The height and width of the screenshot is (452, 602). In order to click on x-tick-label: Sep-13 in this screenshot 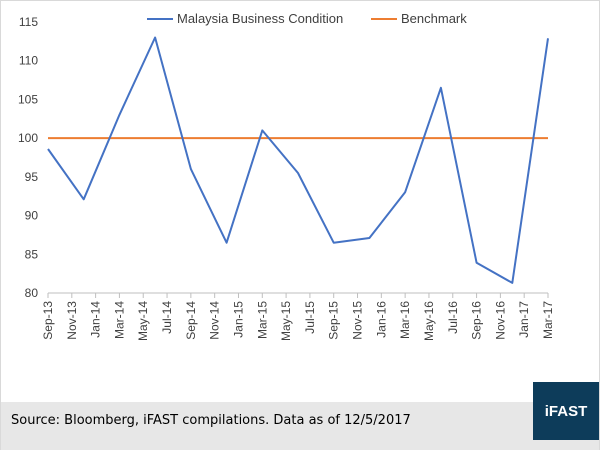, I will do `click(48, 320)`.